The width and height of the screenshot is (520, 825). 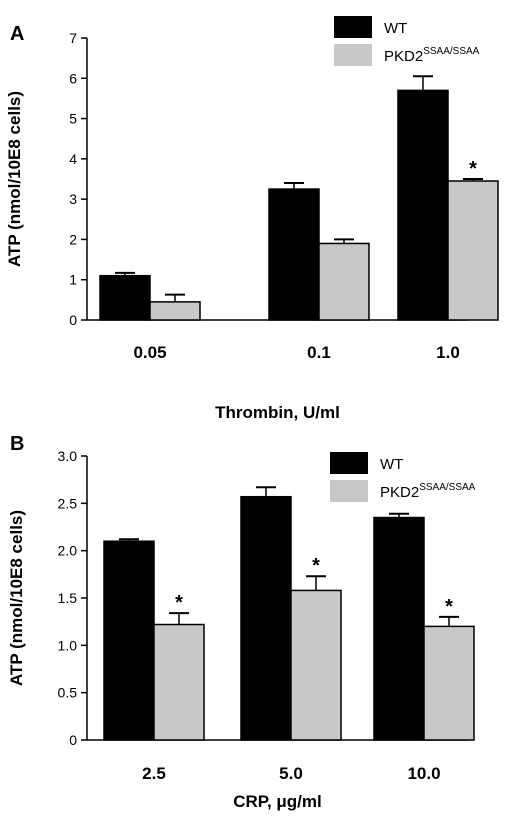 I want to click on x-tick-label: 10.0, so click(x=423, y=773).